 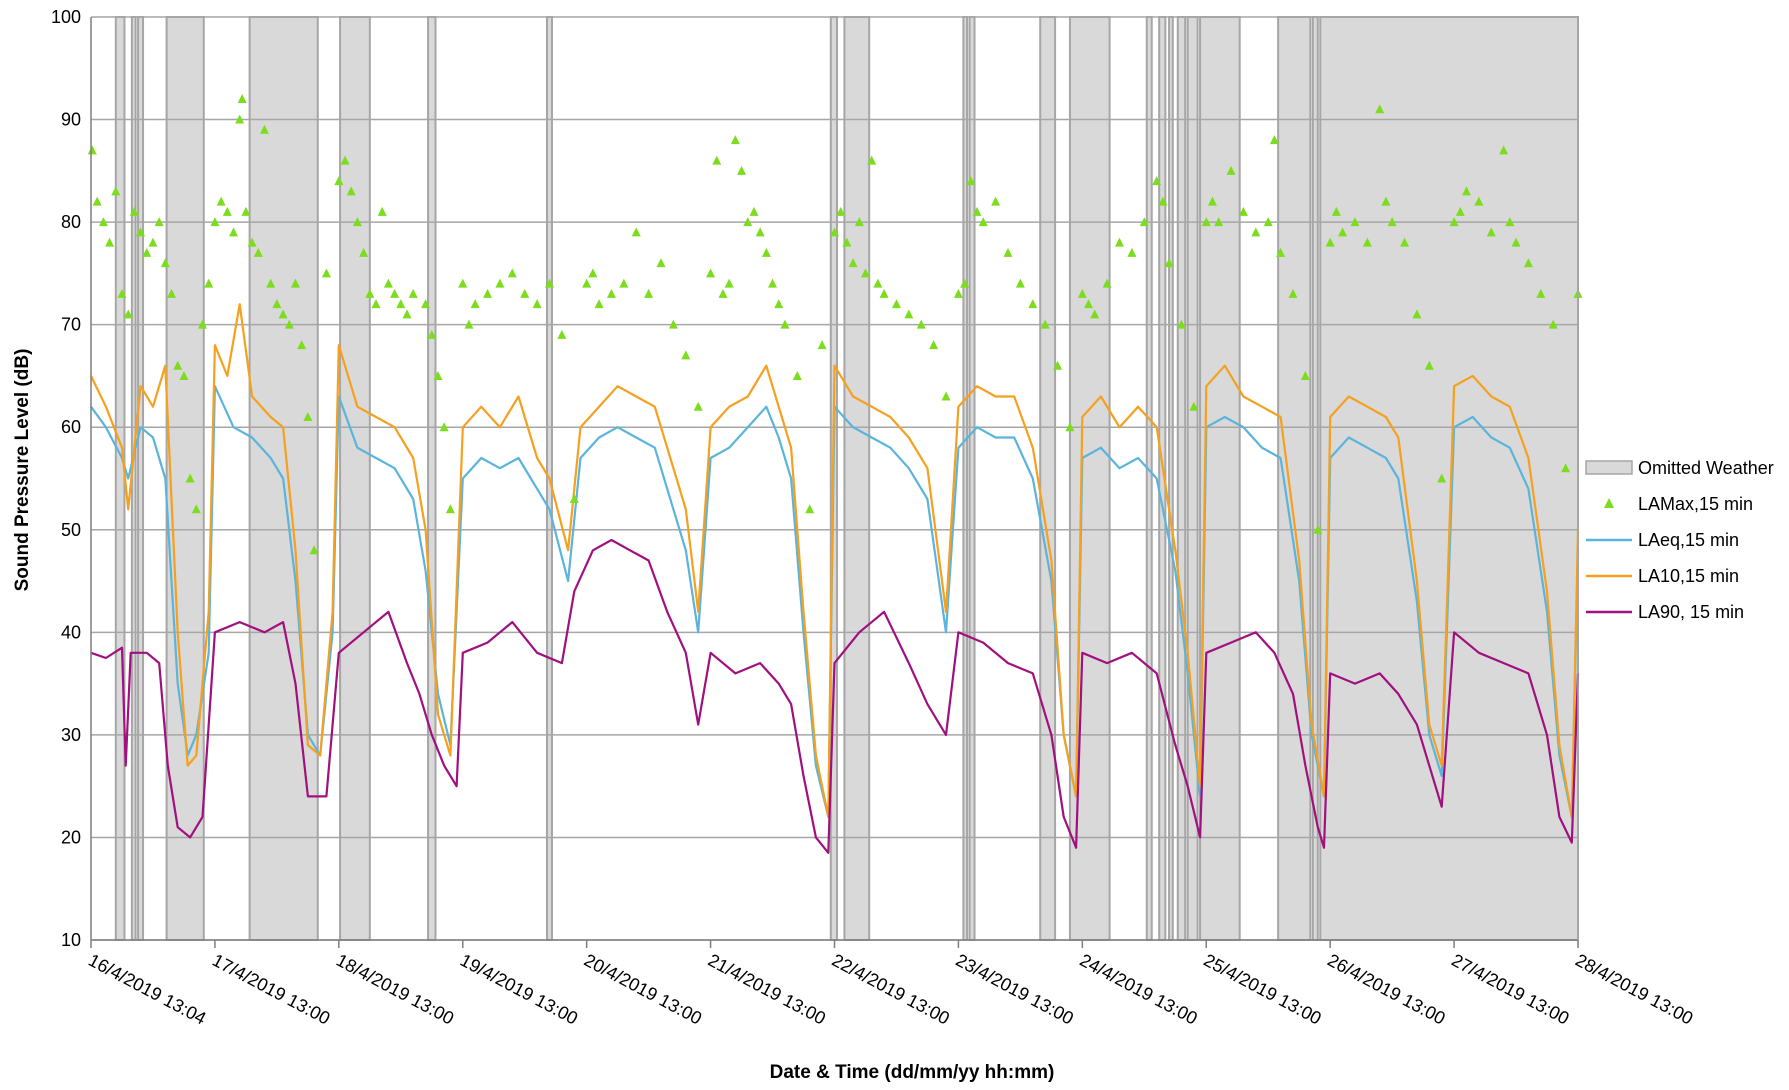 I want to click on y-axis-title: Sound Pressure Level (dB), so click(x=22, y=470).